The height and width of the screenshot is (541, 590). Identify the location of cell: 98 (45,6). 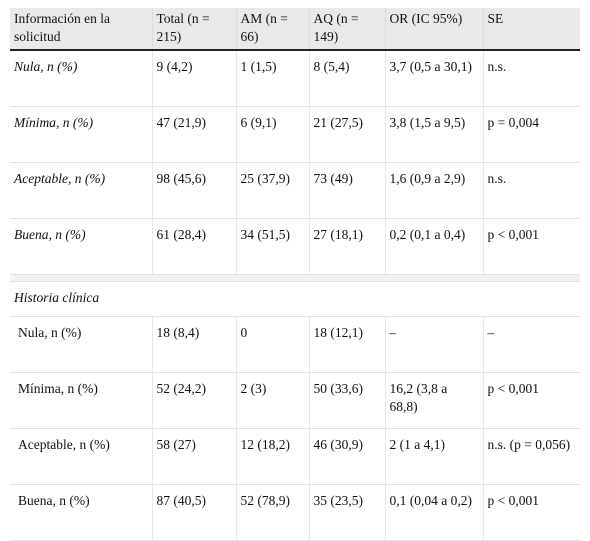
(193, 190).